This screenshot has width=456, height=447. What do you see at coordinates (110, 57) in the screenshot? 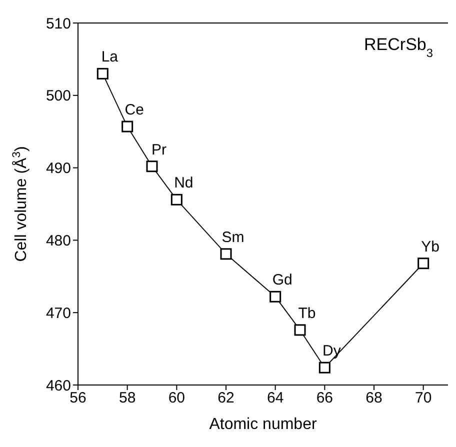
I see `annotation: La` at bounding box center [110, 57].